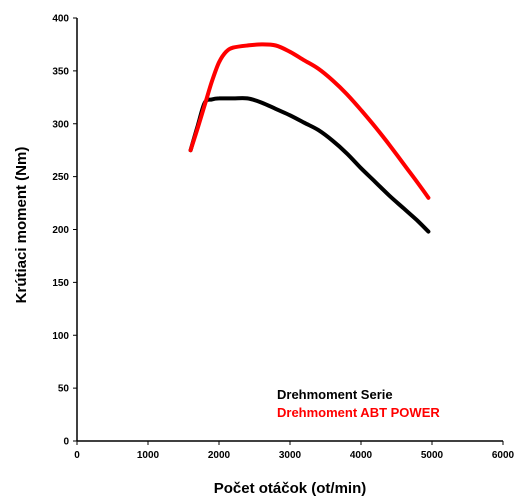 This screenshot has width=523, height=501. I want to click on y-tick-label: 250, so click(60, 177).